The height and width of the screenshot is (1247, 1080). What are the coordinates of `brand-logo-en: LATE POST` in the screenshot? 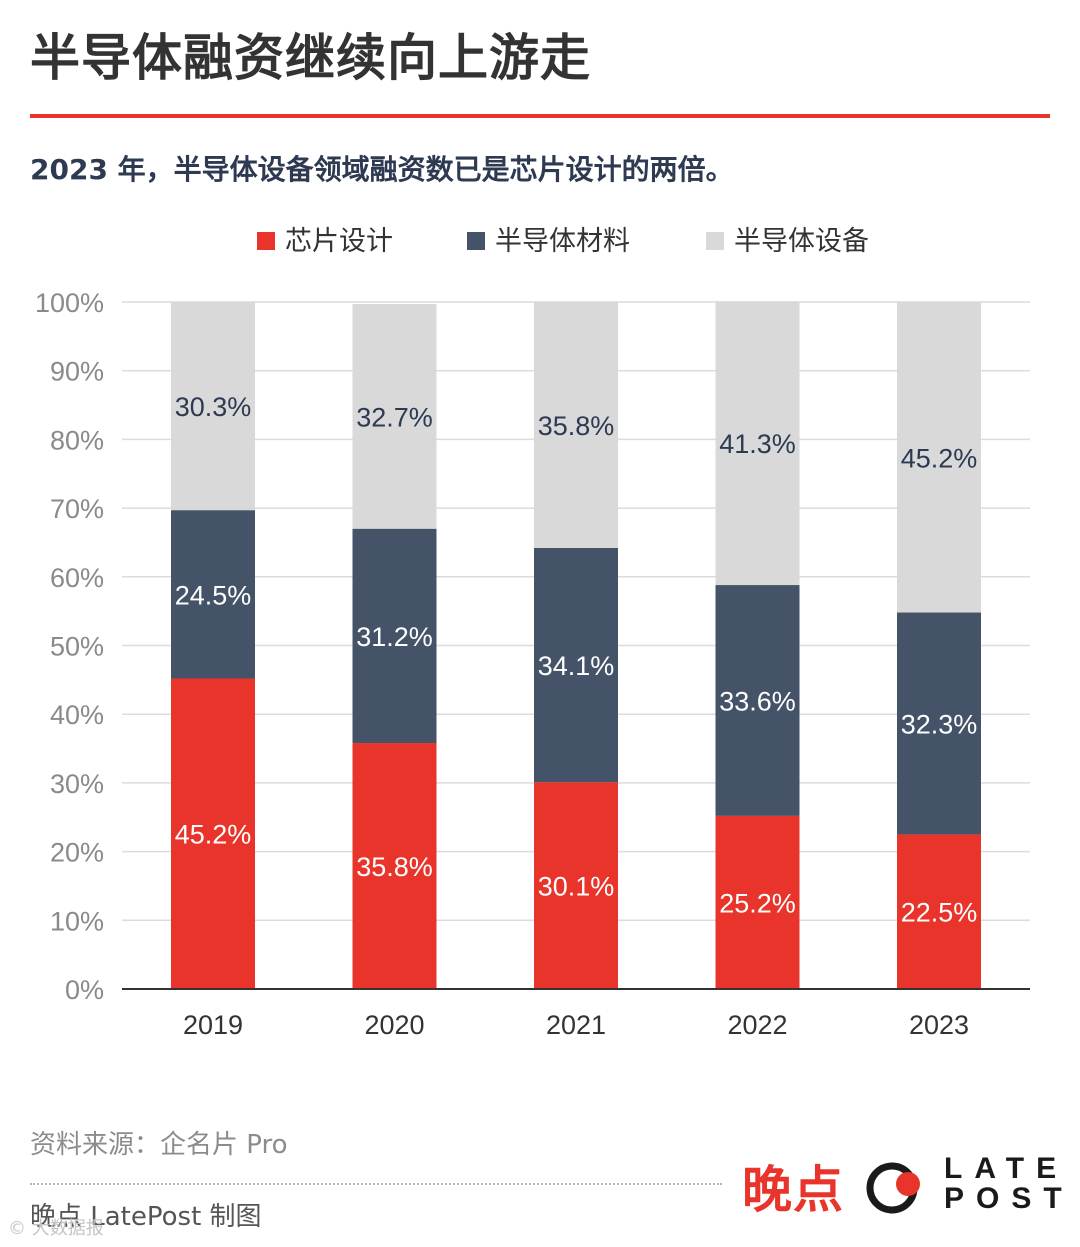 It's located at (1009, 1184).